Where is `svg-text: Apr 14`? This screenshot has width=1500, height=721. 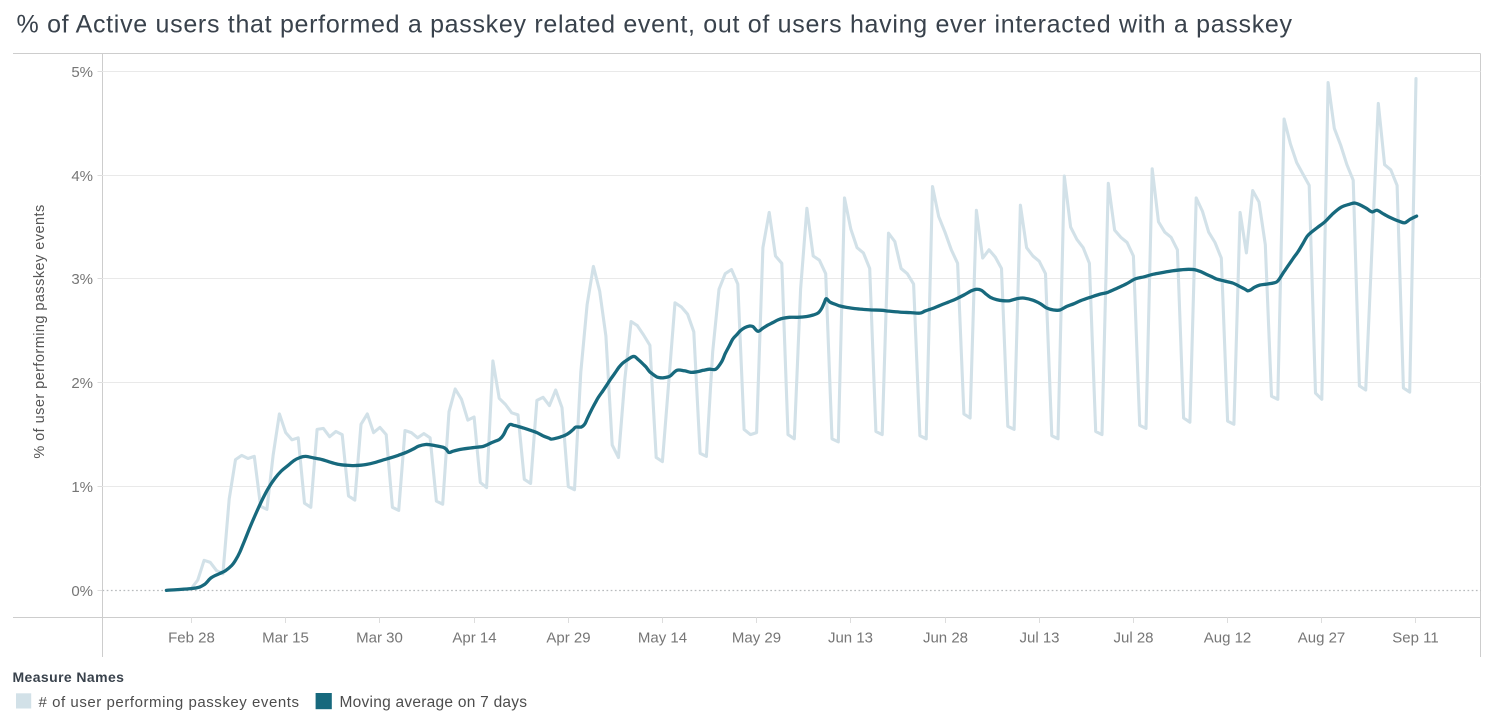 svg-text: Apr 14 is located at coordinates (474, 637).